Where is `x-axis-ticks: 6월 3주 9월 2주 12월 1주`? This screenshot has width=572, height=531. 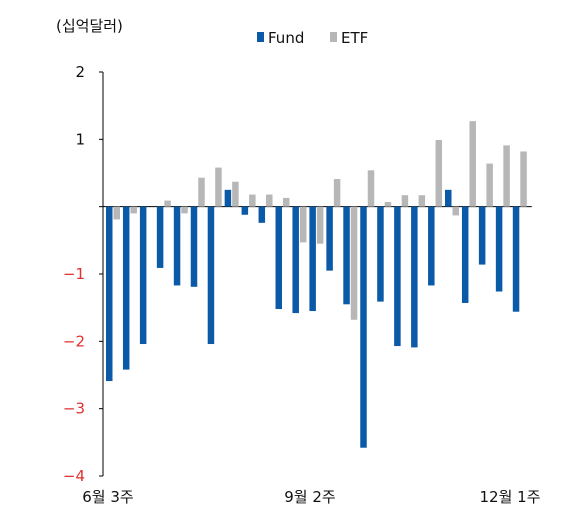 x-axis-ticks: 6월 3주 9월 2주 12월 1주 is located at coordinates (311, 497).